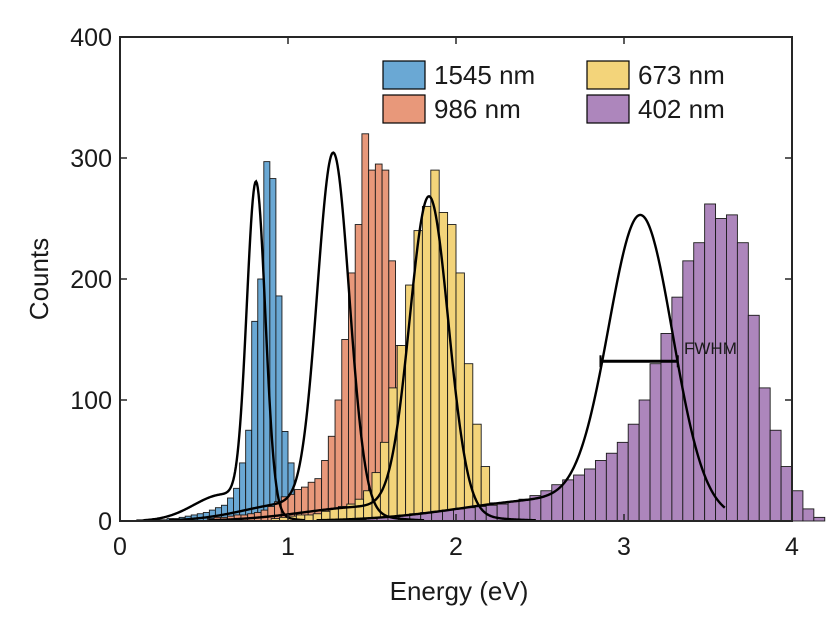 This screenshot has height=624, width=831. I want to click on legend-label-986: 986 nm, so click(477, 109).